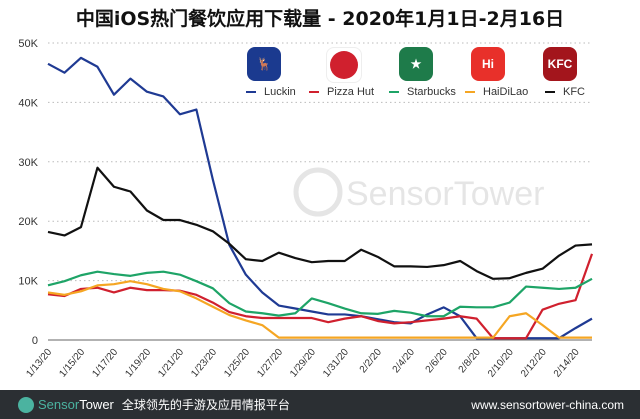 This screenshot has width=640, height=419. I want to click on series-line-starbucks, so click(320, 294).